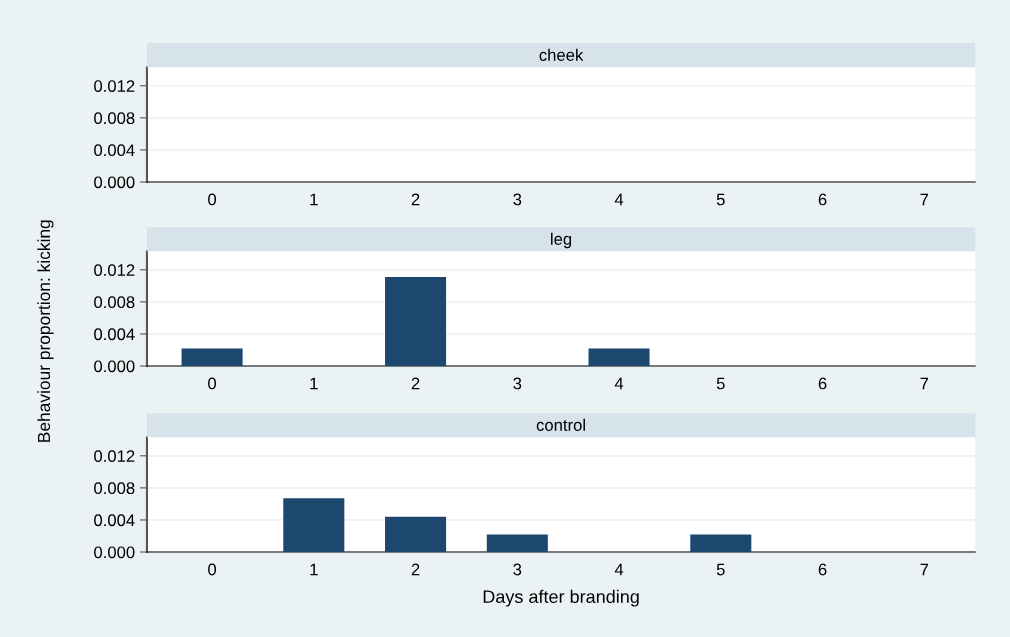 The width and height of the screenshot is (1010, 637). Describe the element at coordinates (560, 424) in the screenshot. I see `chart-title: control` at that location.